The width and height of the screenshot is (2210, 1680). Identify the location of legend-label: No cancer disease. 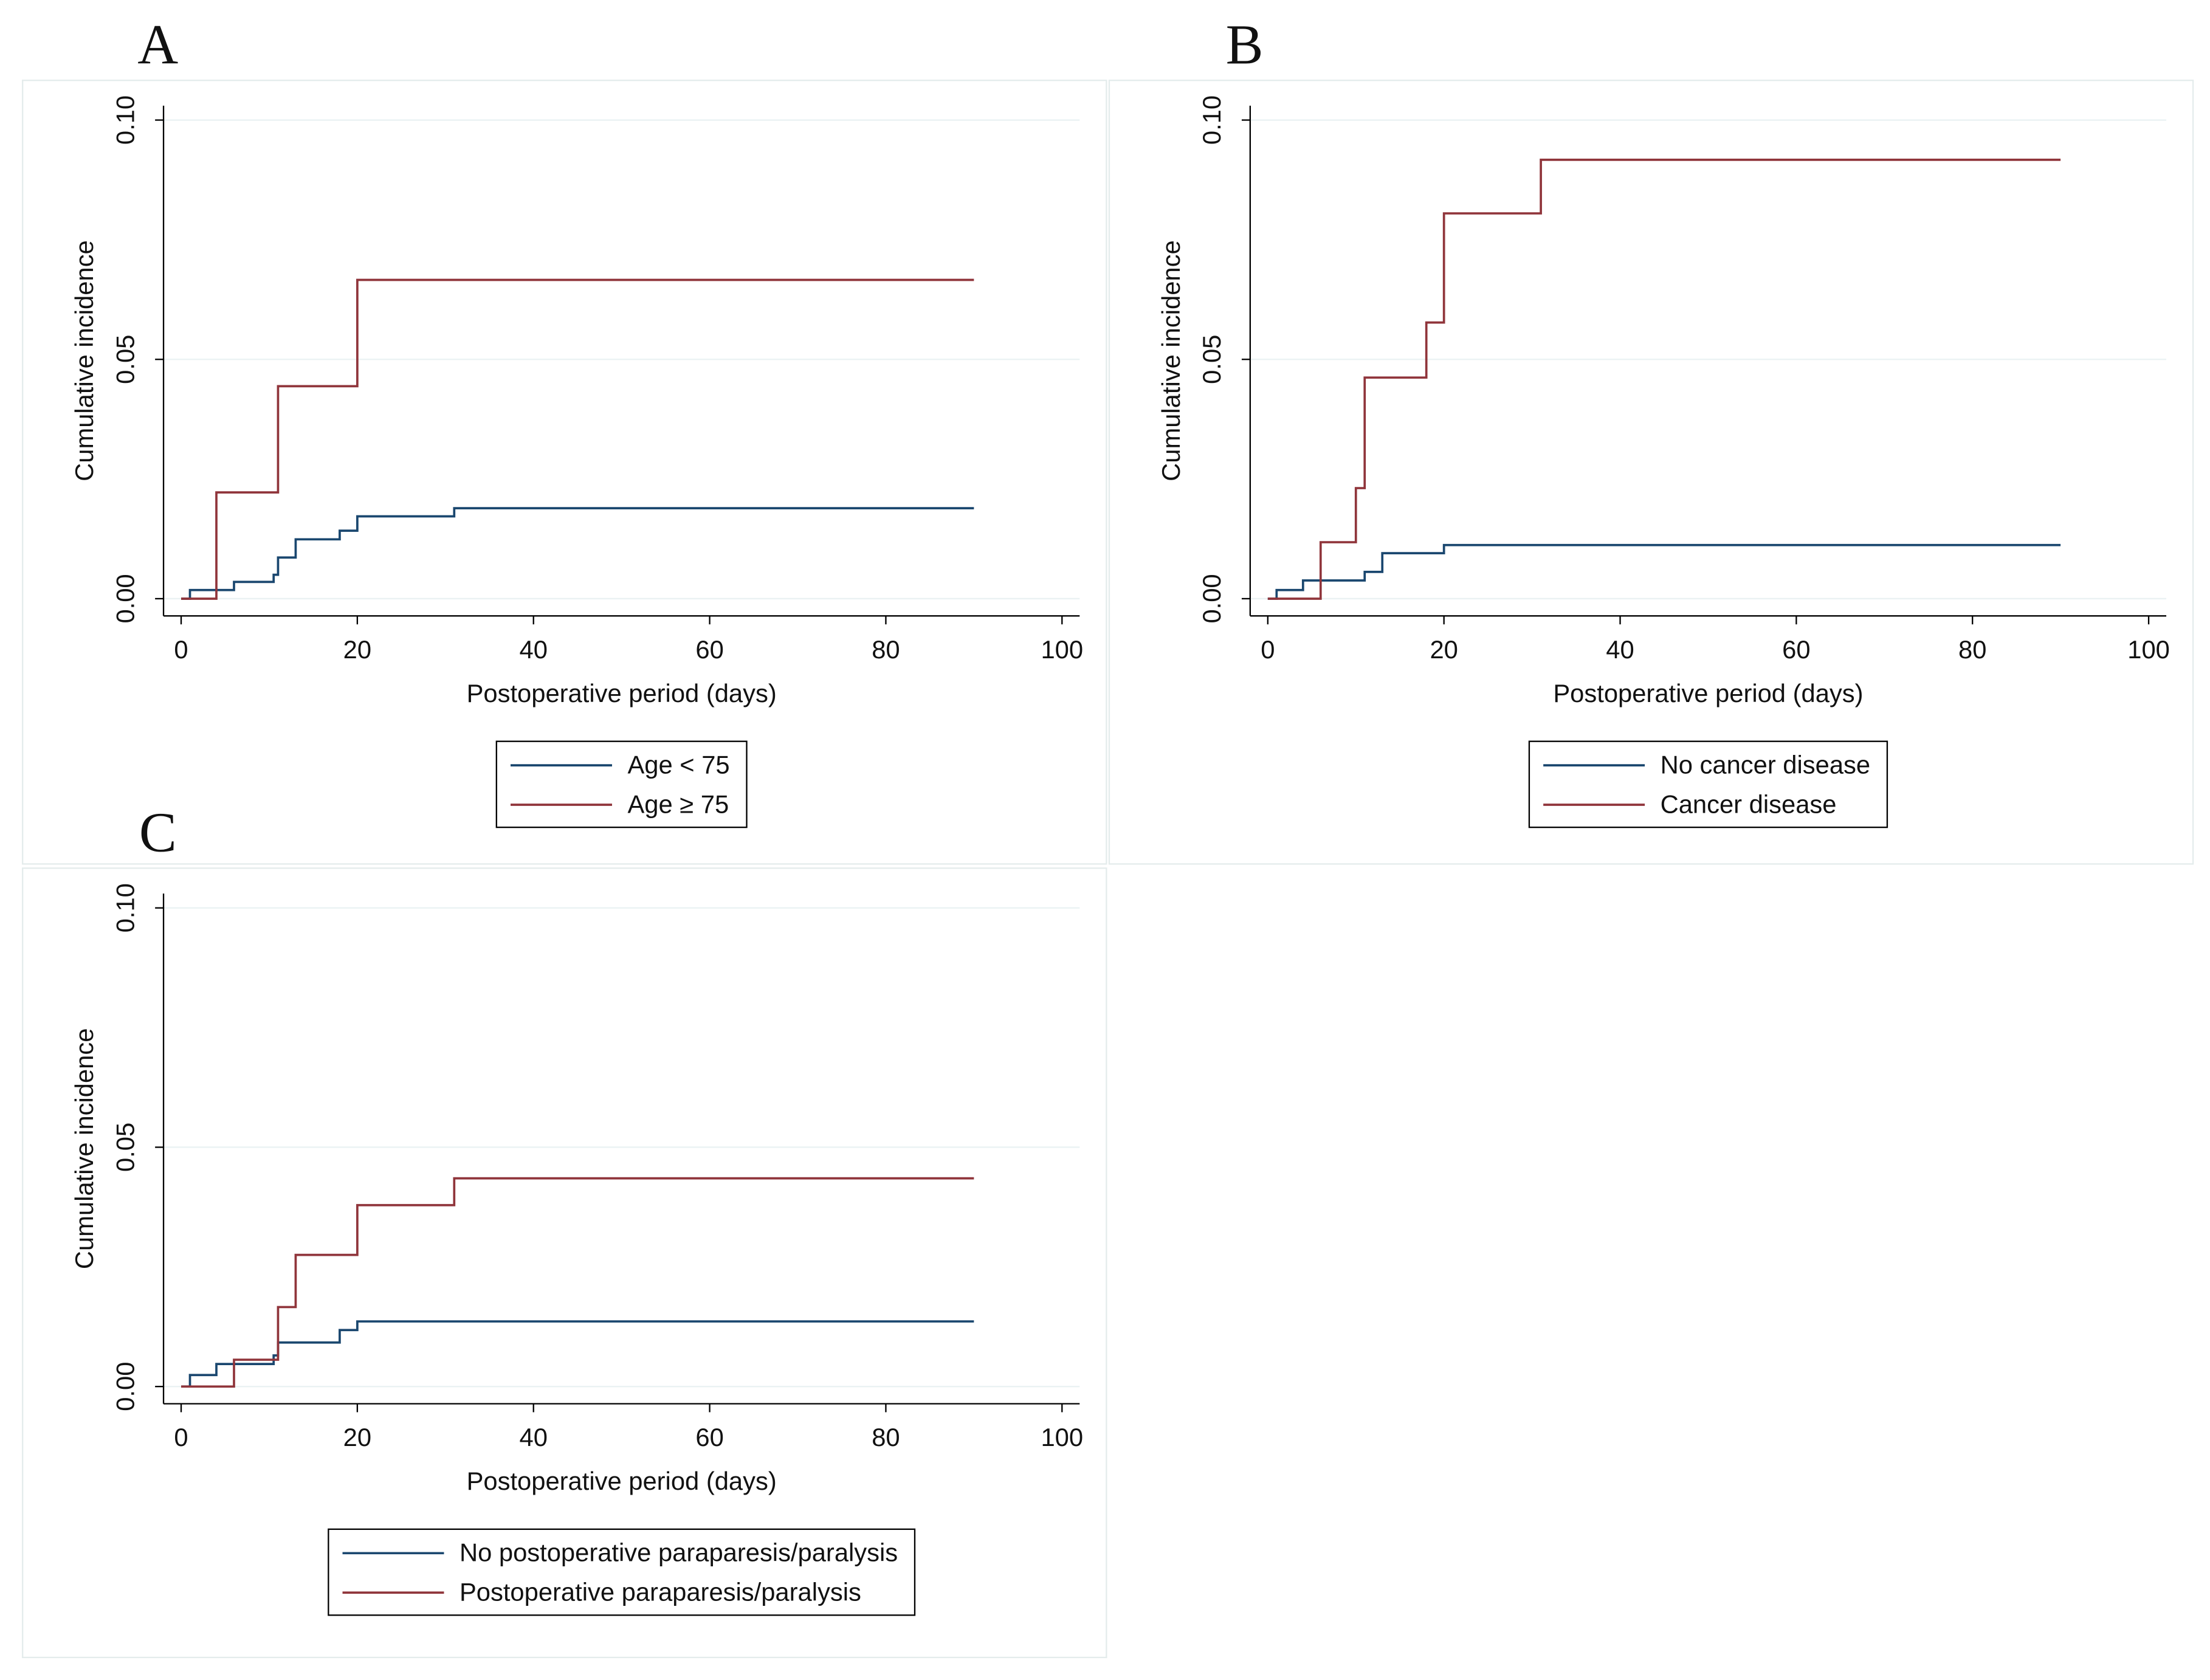
(1766, 764).